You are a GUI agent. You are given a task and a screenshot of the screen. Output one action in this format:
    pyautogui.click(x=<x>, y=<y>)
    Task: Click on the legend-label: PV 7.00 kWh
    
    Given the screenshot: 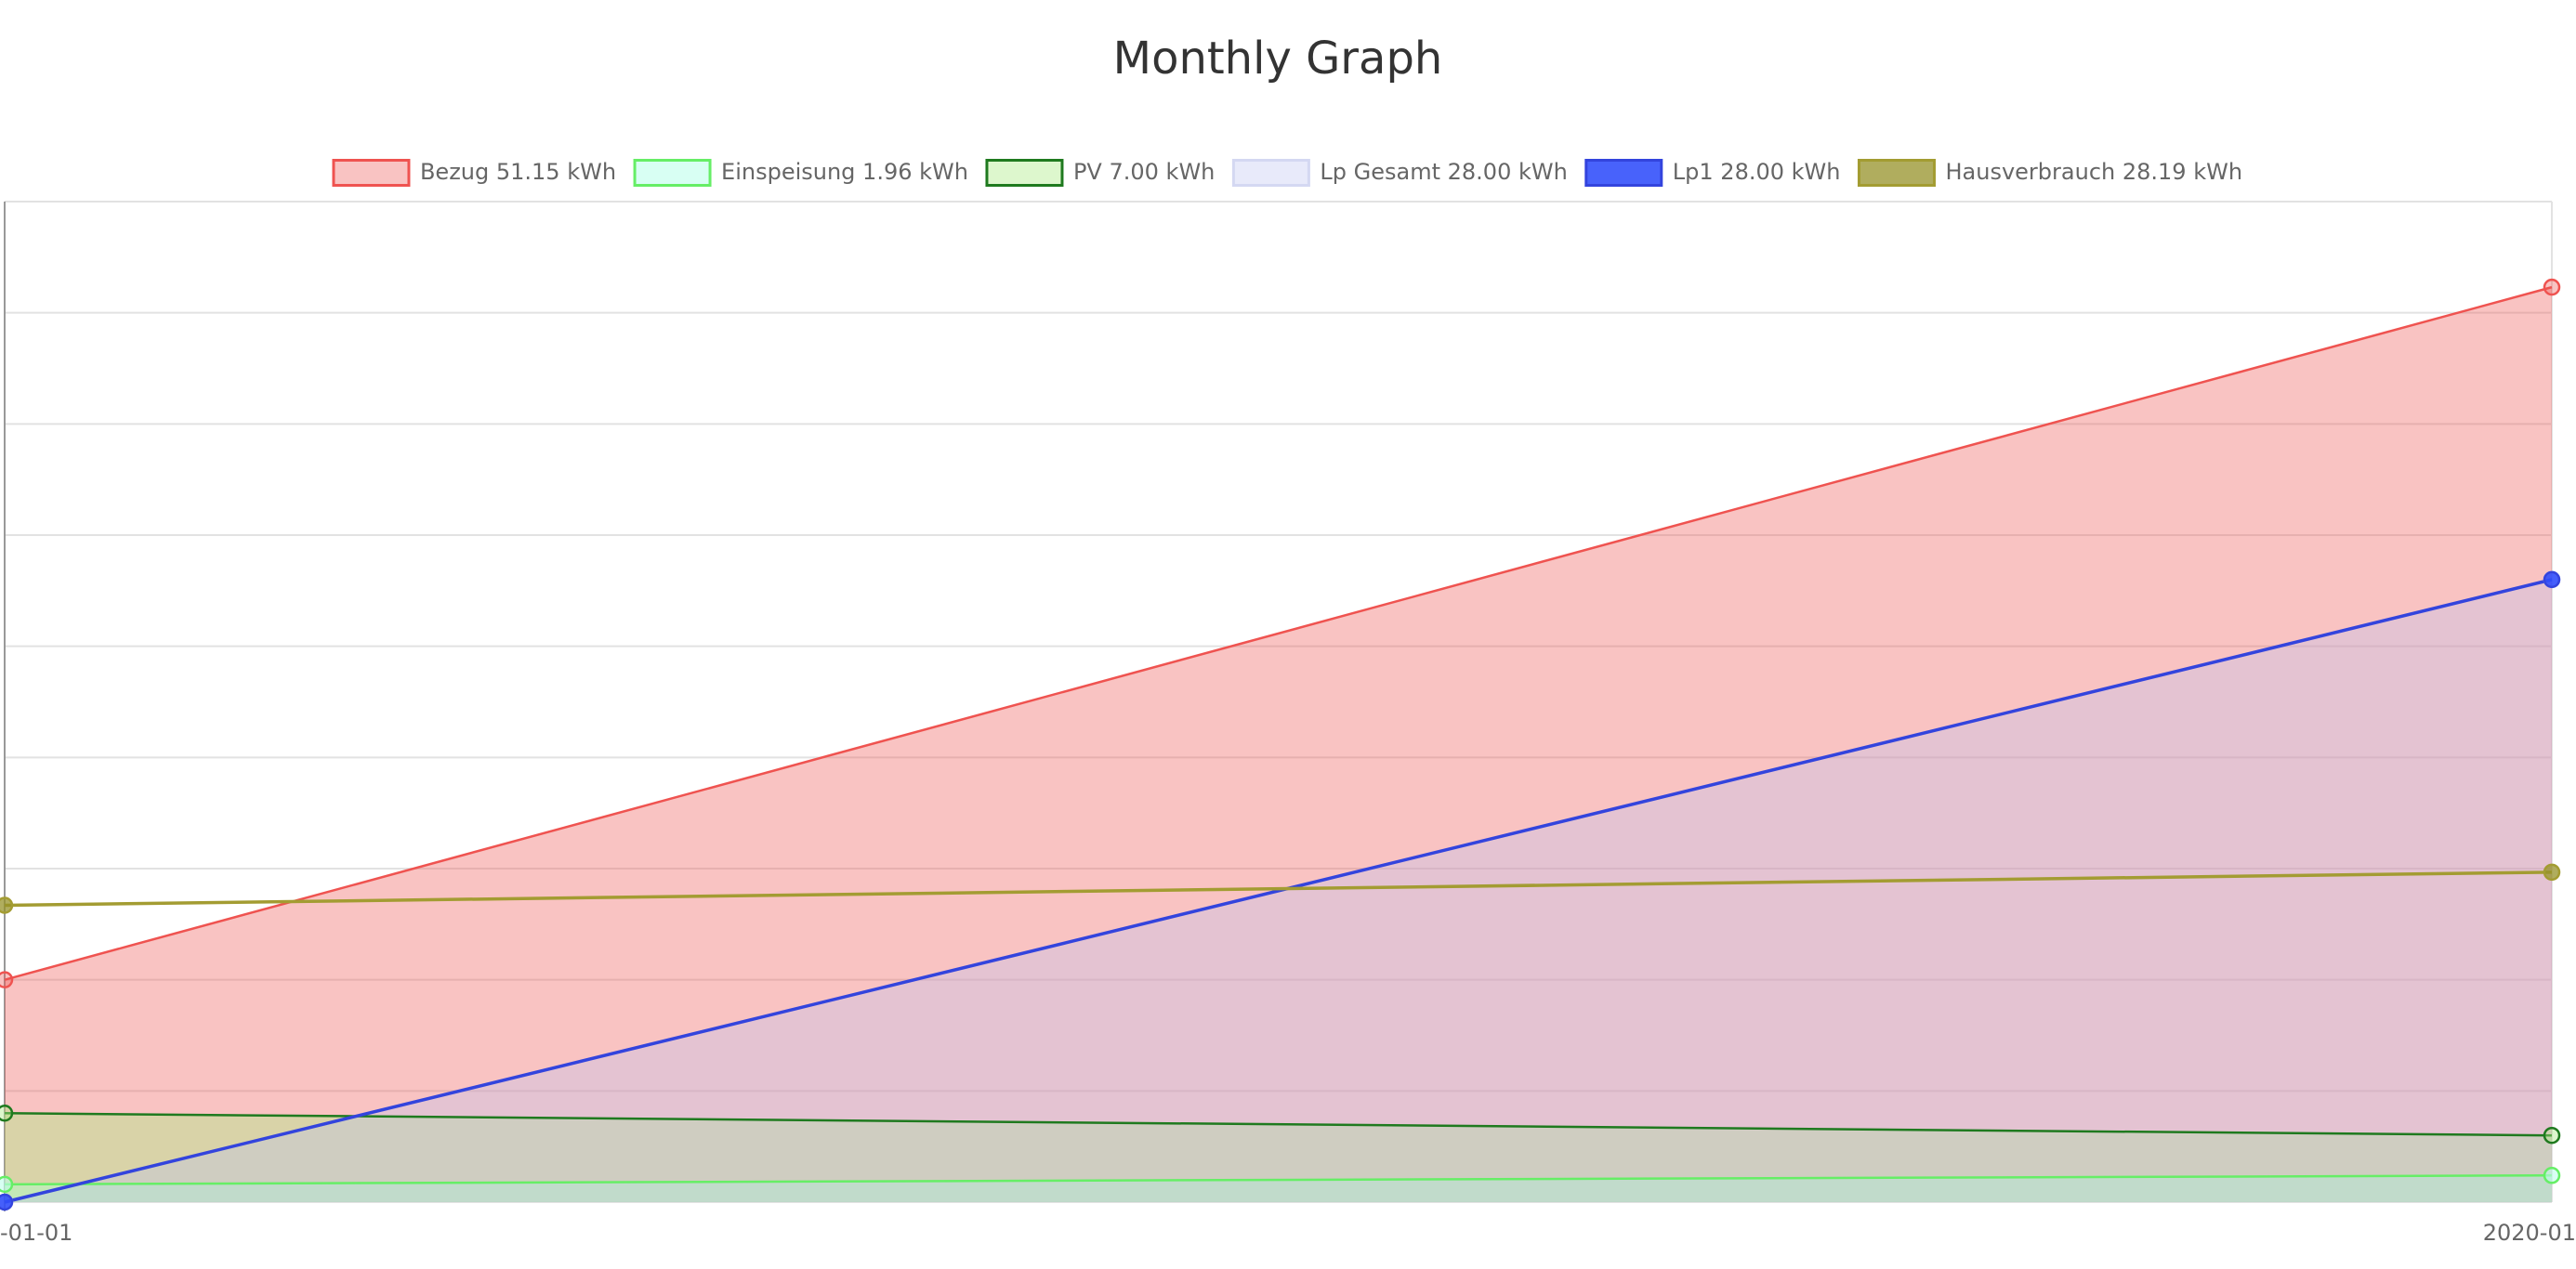 What is the action you would take?
    pyautogui.click(x=1144, y=172)
    